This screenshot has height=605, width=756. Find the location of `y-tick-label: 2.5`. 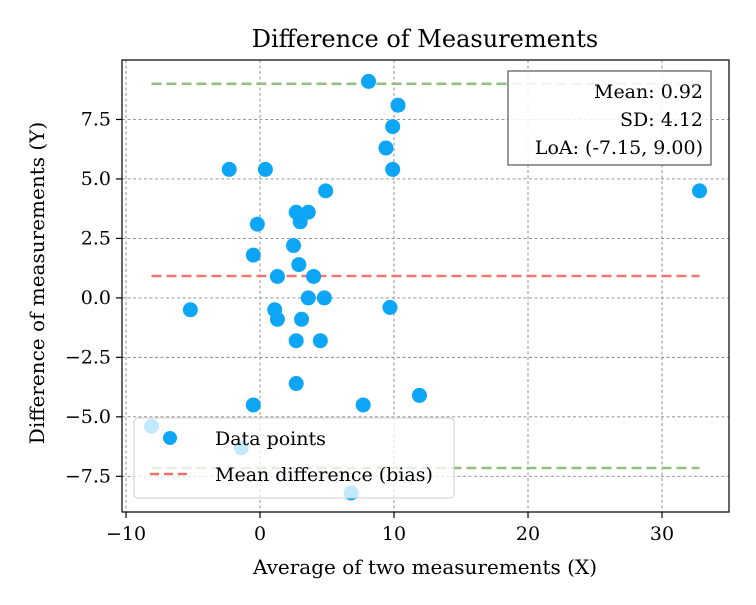

y-tick-label: 2.5 is located at coordinates (96, 238).